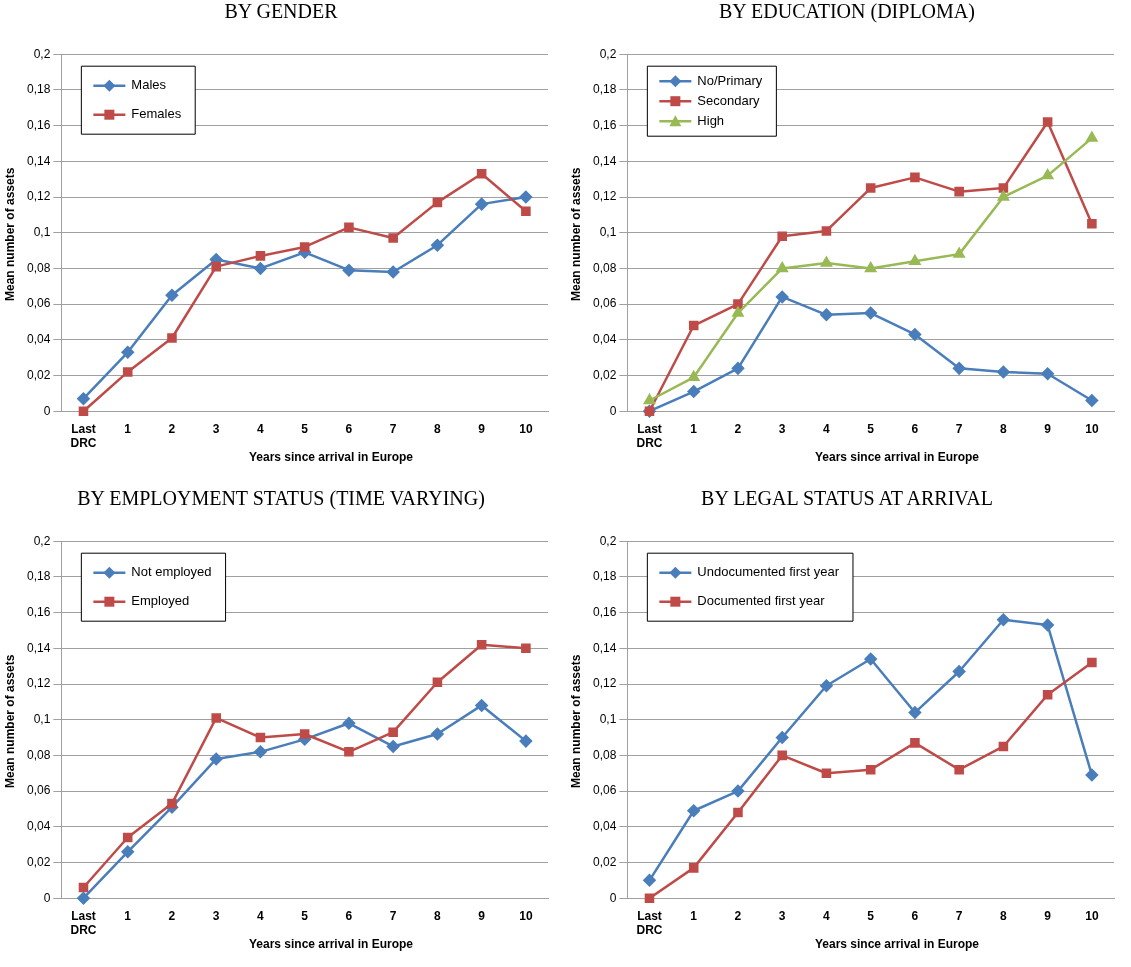  What do you see at coordinates (711, 120) in the screenshot?
I see `legend-label: High` at bounding box center [711, 120].